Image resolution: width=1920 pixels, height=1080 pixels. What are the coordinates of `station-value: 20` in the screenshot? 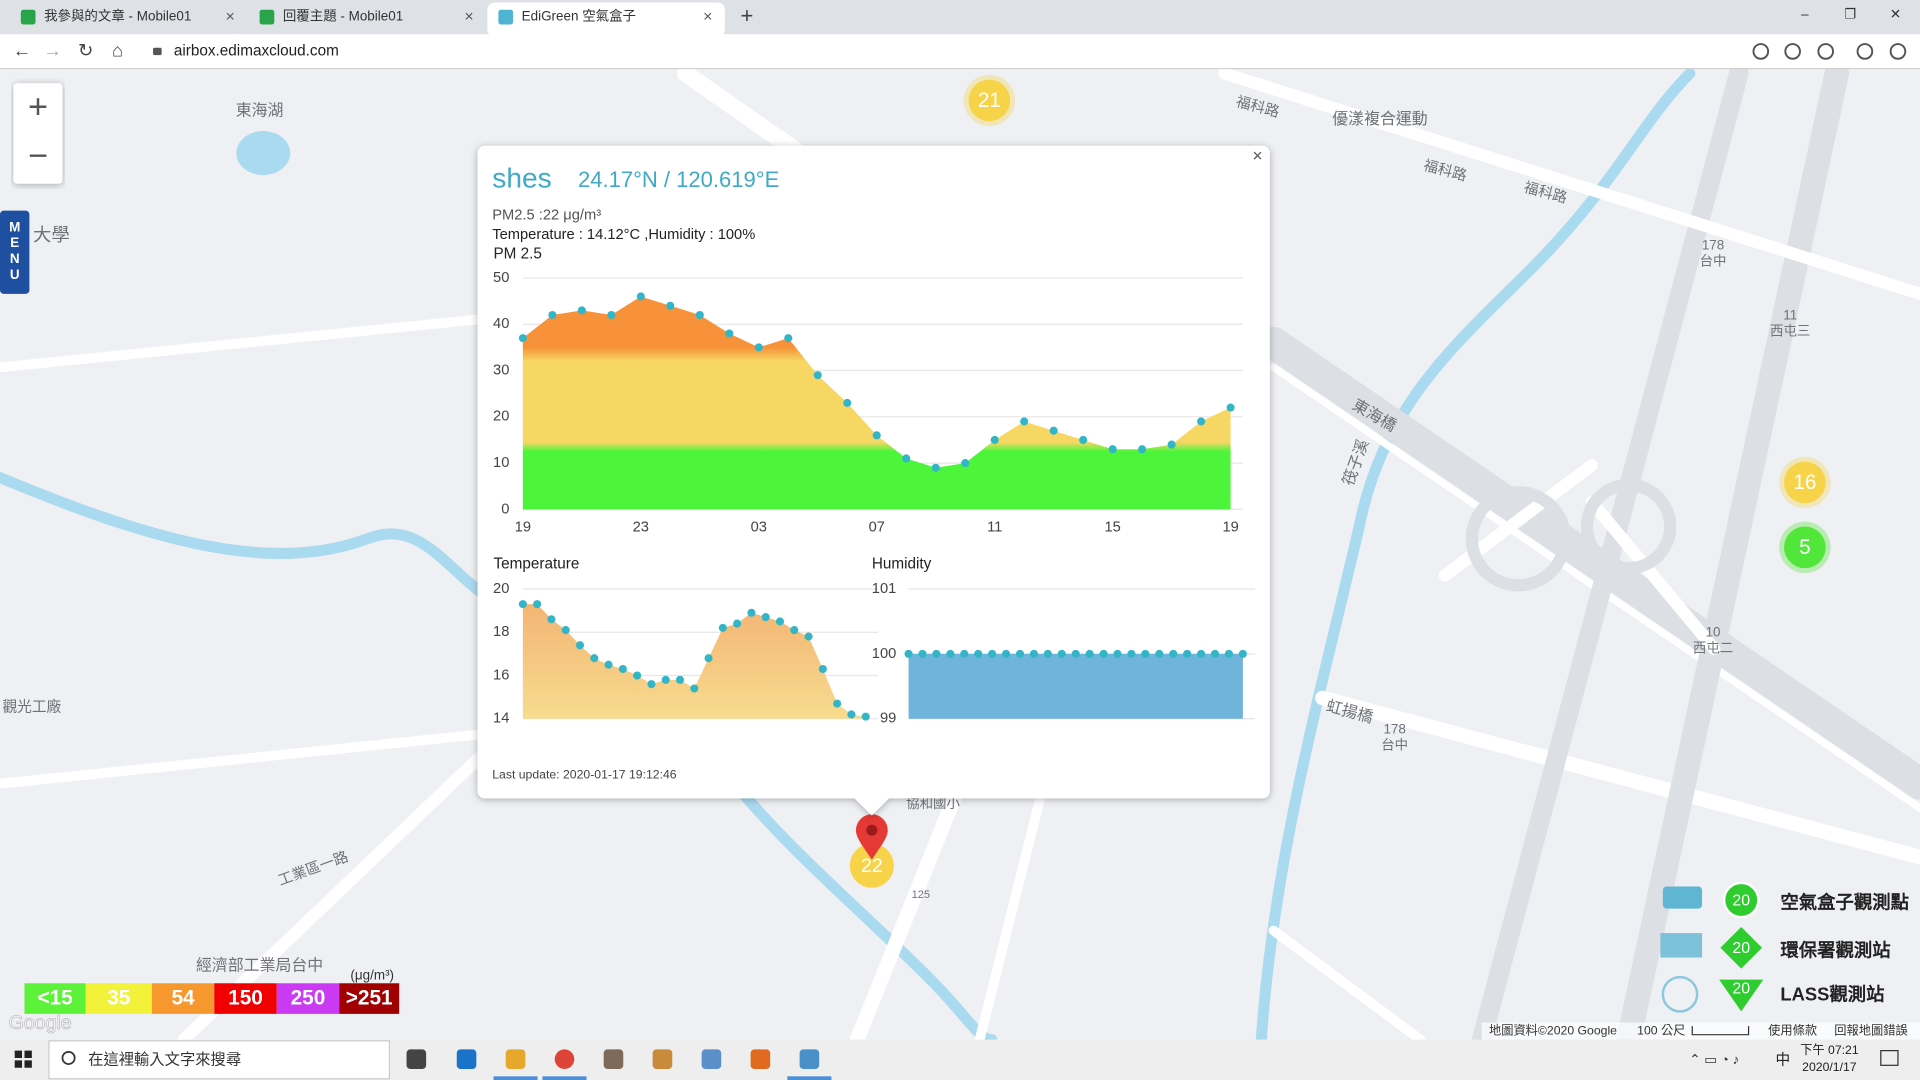 It's located at (1741, 989).